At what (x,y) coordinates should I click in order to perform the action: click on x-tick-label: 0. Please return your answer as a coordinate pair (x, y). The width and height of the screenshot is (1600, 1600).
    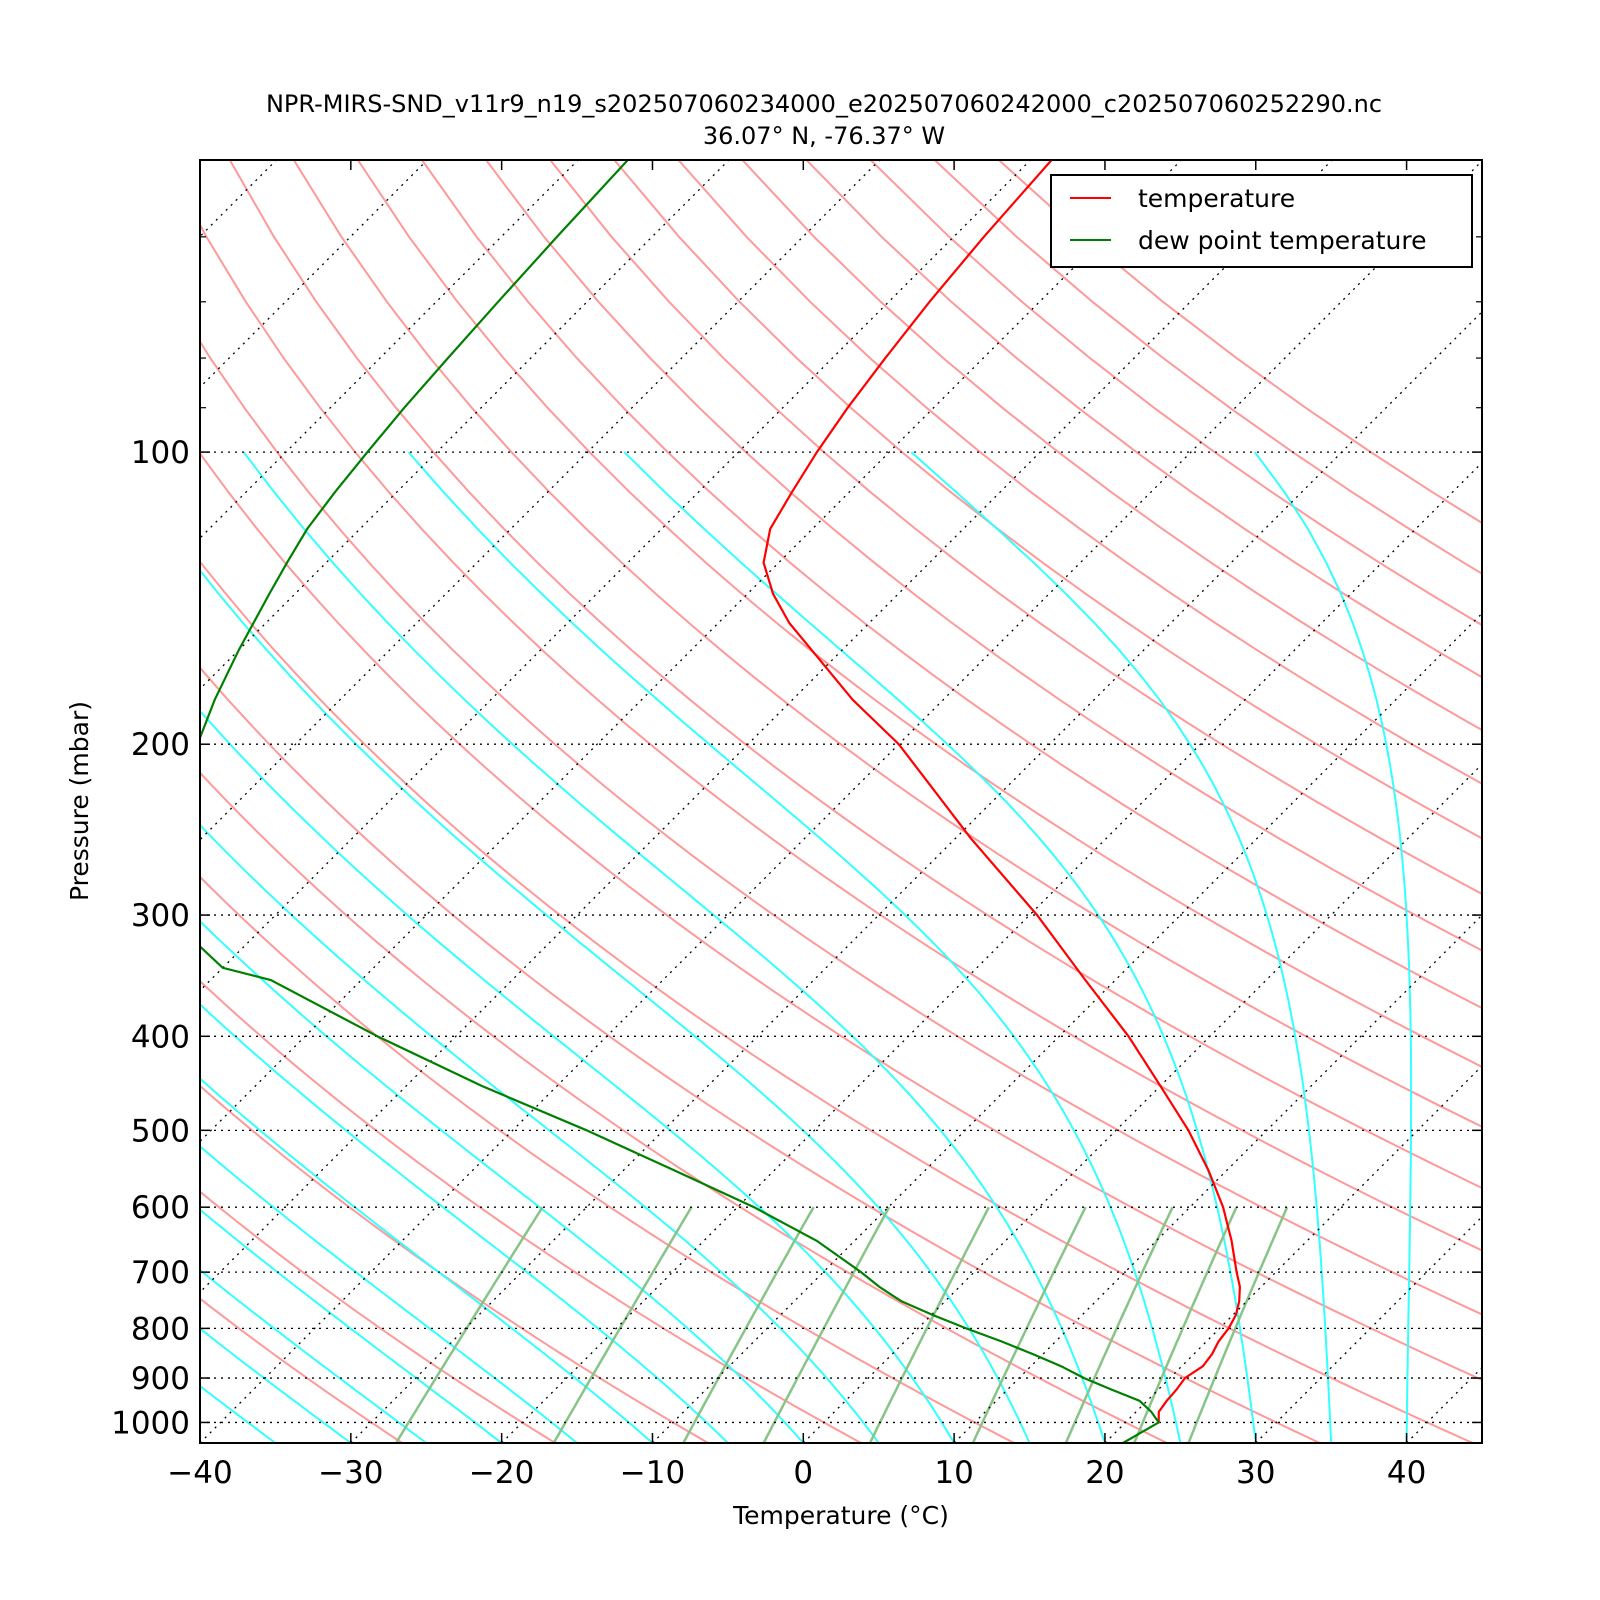
    Looking at the image, I should click on (803, 1473).